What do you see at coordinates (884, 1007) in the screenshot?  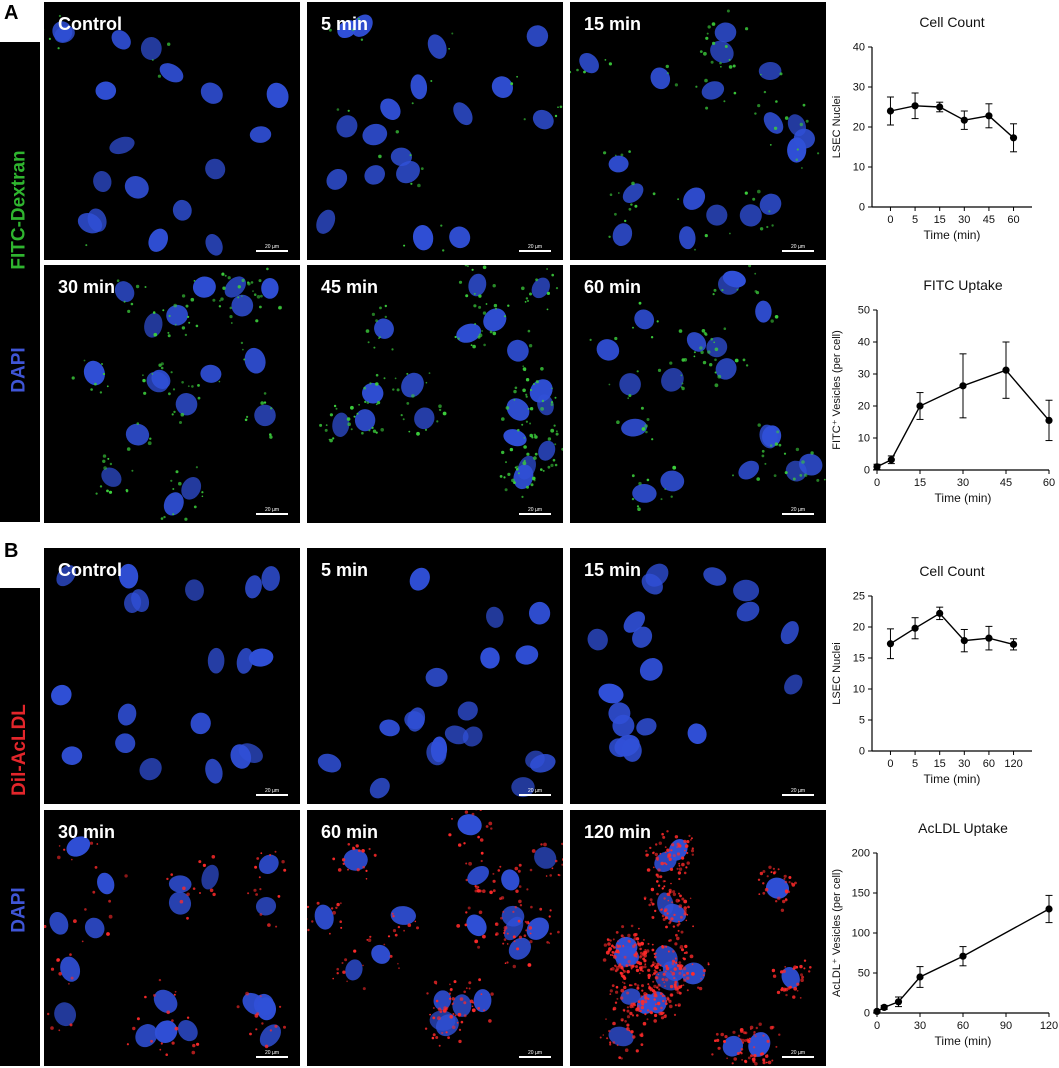 I see `data-point` at bounding box center [884, 1007].